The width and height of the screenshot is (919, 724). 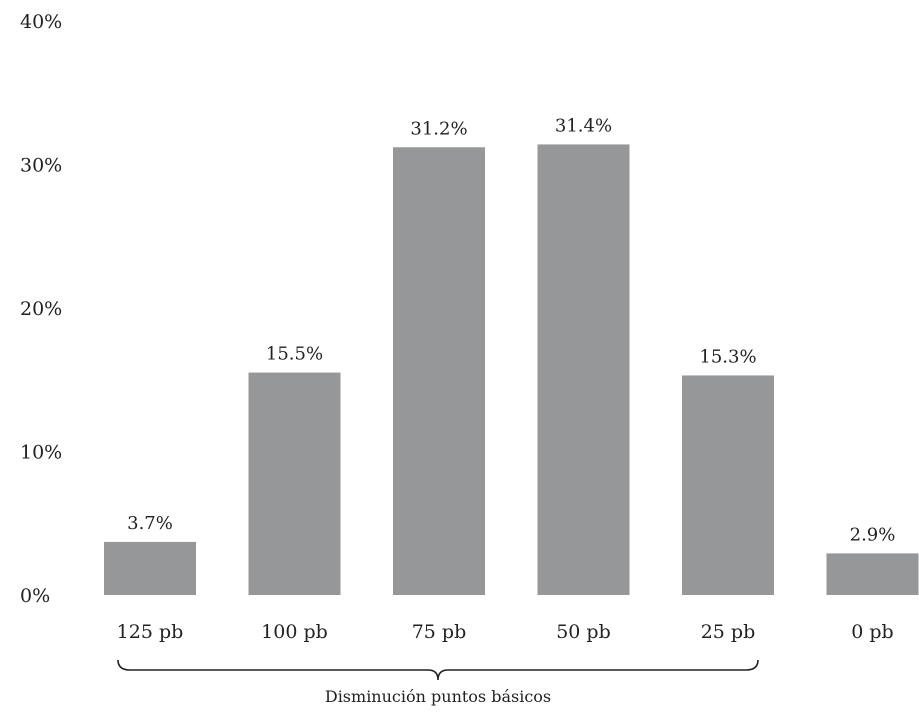 What do you see at coordinates (438, 696) in the screenshot?
I see `x-axis-title: Disminución puntos básicos` at bounding box center [438, 696].